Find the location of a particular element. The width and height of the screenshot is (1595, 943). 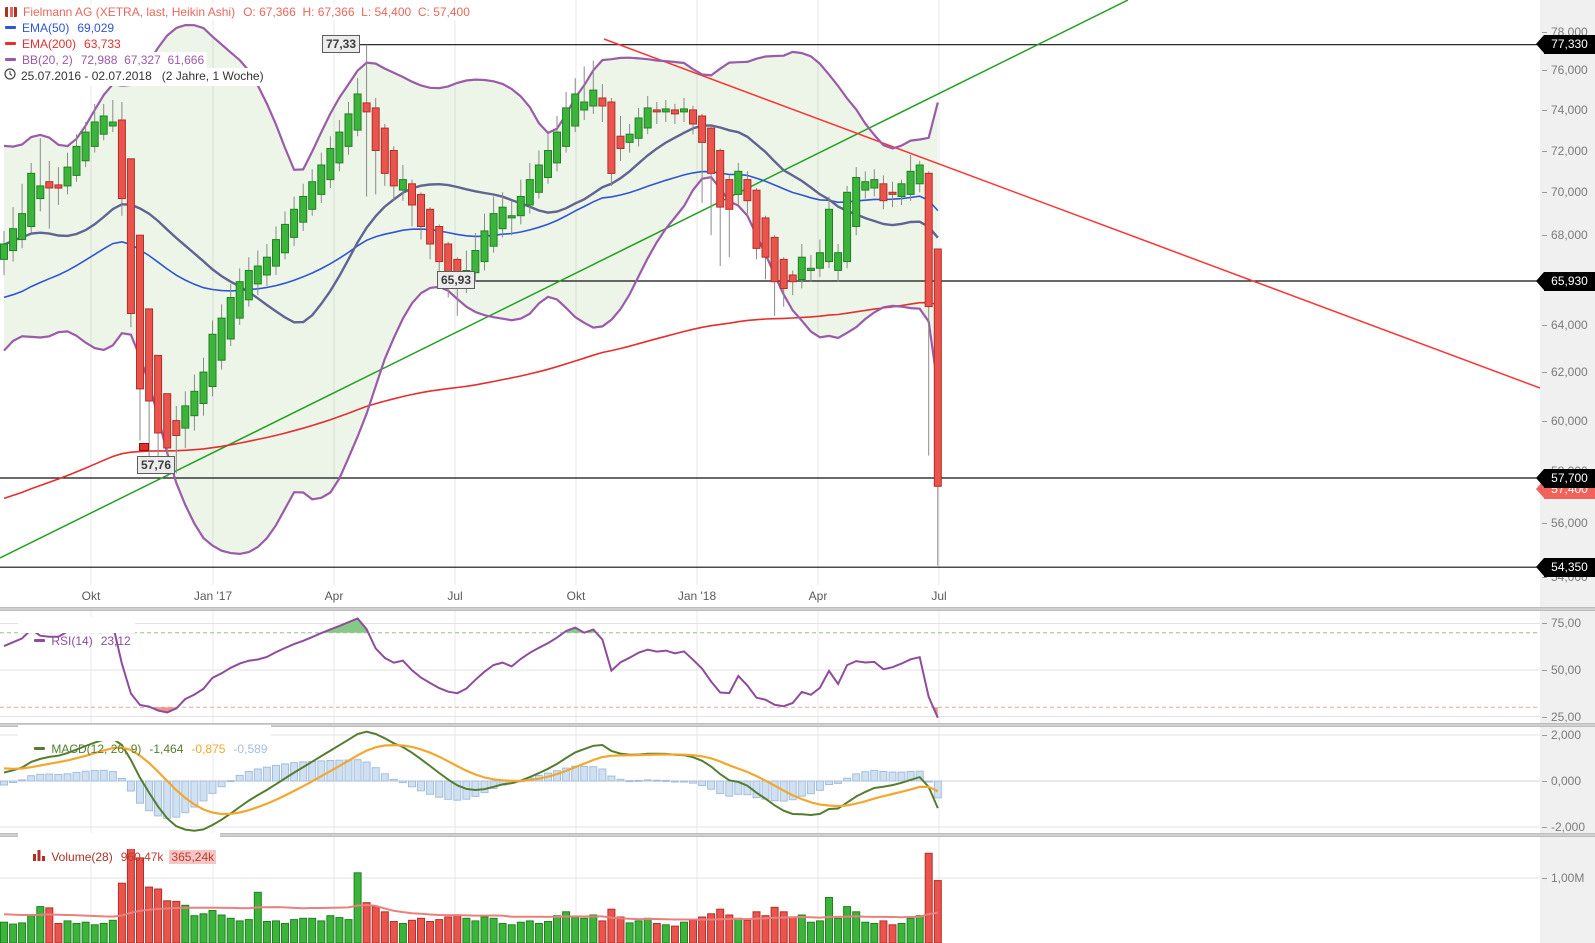

ema50-value: 69,029 is located at coordinates (96, 28).